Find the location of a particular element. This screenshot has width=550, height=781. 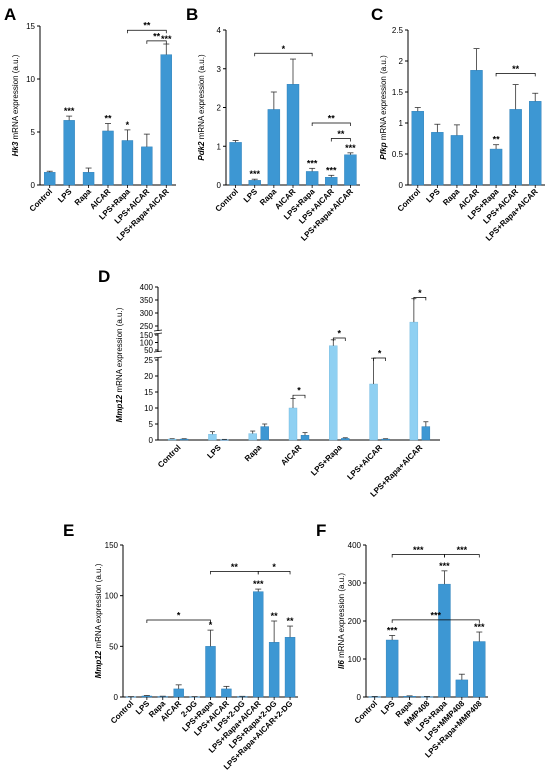

y-axis-gene: Pfkp is located at coordinates (383, 150).